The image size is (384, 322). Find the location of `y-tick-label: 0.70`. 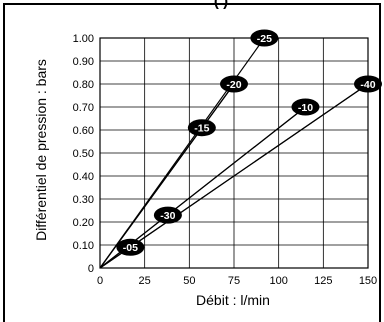

y-tick-label: 0.70 is located at coordinates (83, 108).